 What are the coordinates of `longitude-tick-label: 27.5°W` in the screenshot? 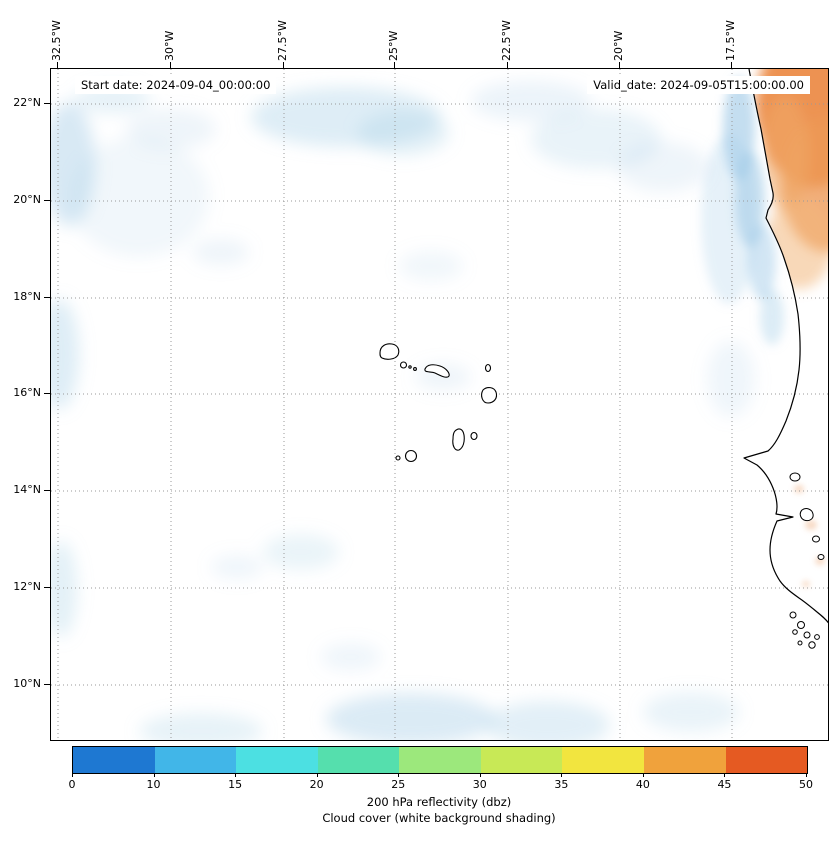 It's located at (282, 40).